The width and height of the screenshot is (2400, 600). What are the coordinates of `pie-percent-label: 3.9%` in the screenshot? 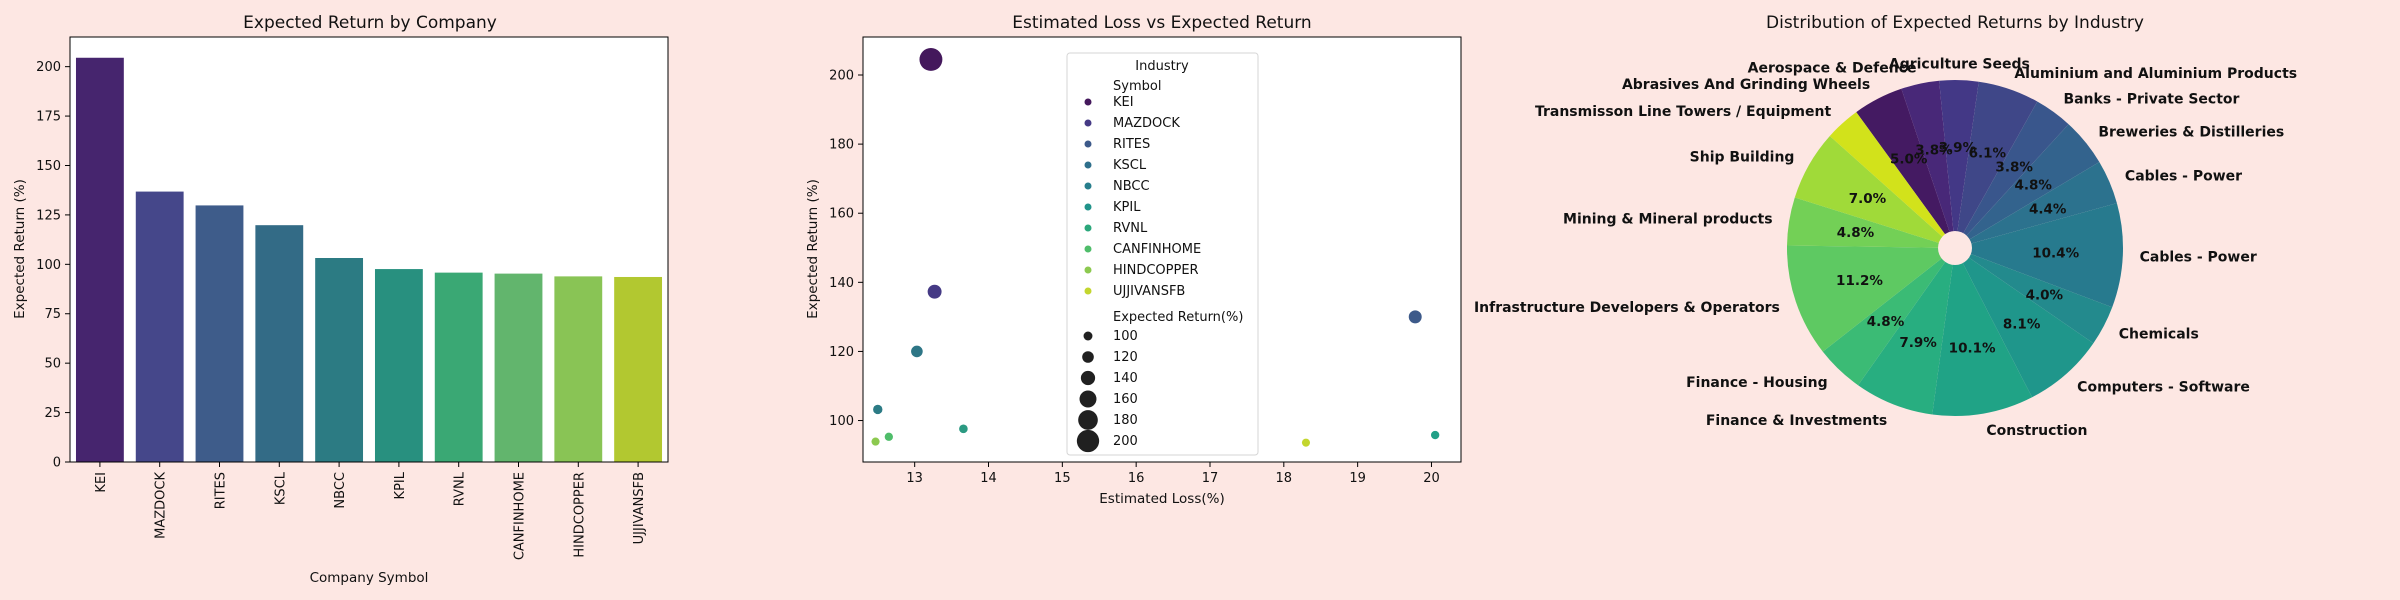 It's located at (1958, 148).